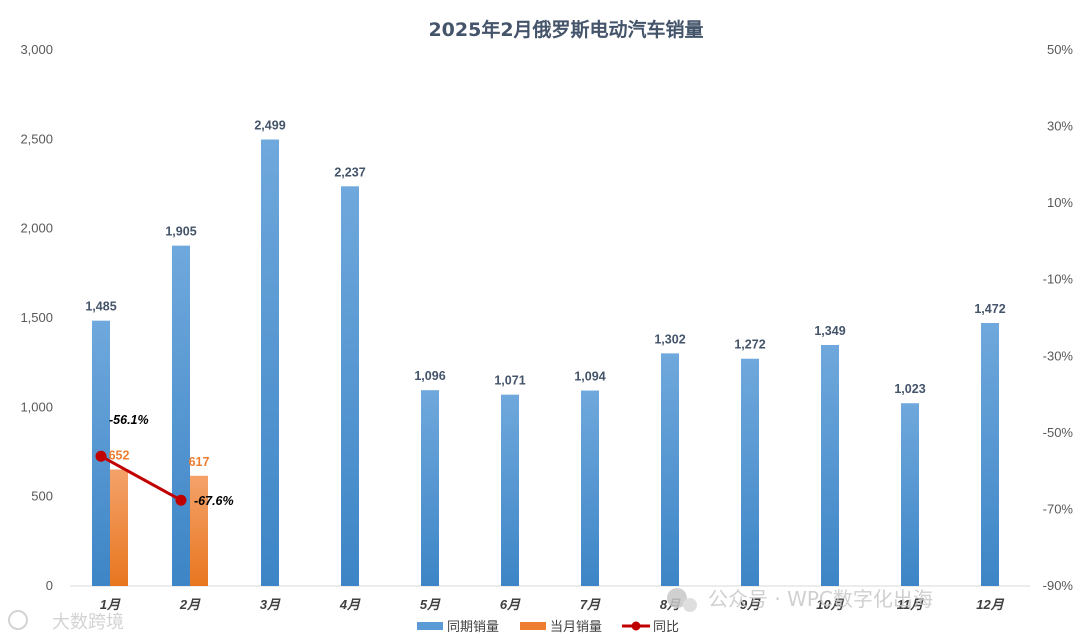 Image resolution: width=1080 pixels, height=641 pixels. Describe the element at coordinates (1060, 126) in the screenshot. I see `y2-tick-label: 30%` at that location.